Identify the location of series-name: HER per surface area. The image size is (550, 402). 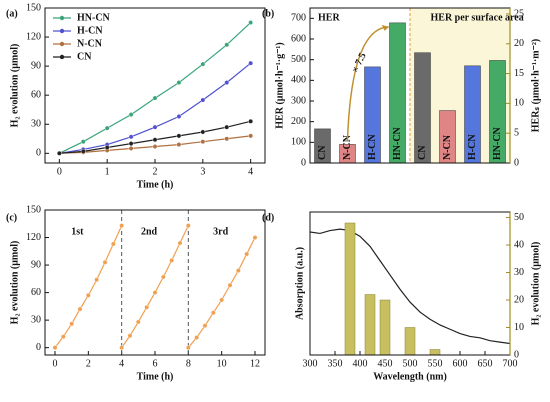
(477, 17).